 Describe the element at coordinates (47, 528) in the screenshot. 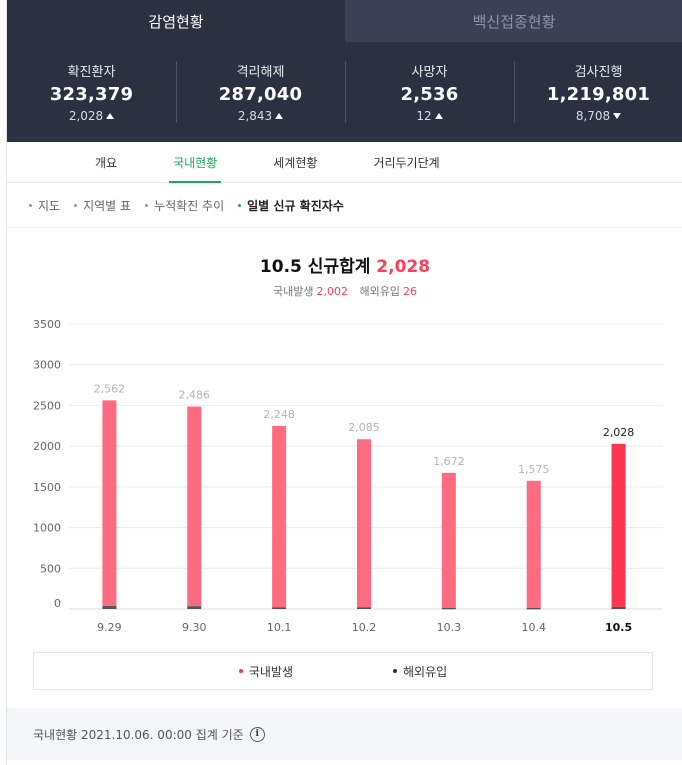

I see `y-tick-label: 1000` at that location.